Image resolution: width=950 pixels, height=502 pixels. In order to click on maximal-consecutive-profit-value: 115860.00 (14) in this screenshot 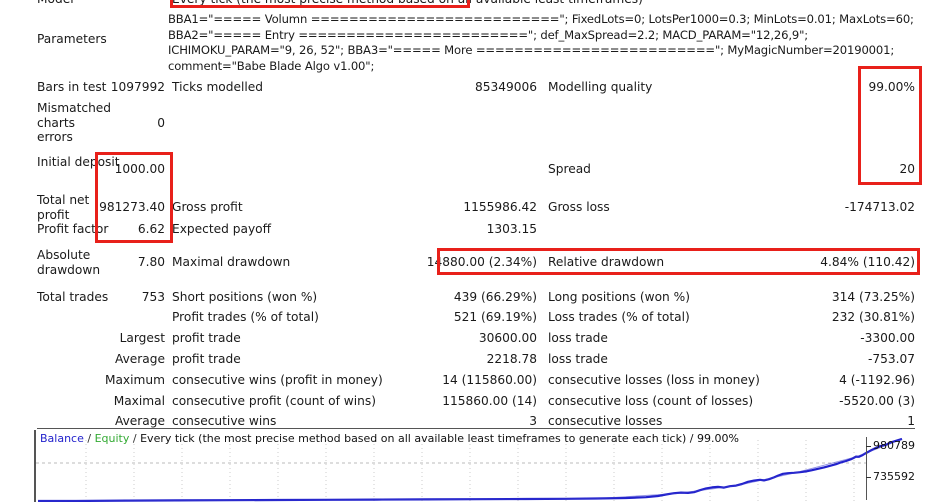, I will do `click(489, 401)`.